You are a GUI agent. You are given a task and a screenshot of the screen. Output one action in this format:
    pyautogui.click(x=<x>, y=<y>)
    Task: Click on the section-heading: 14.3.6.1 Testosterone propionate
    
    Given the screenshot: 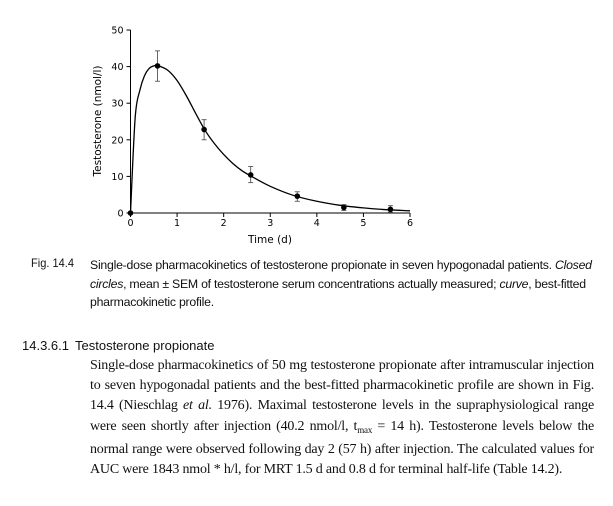 What is the action you would take?
    pyautogui.click(x=121, y=345)
    